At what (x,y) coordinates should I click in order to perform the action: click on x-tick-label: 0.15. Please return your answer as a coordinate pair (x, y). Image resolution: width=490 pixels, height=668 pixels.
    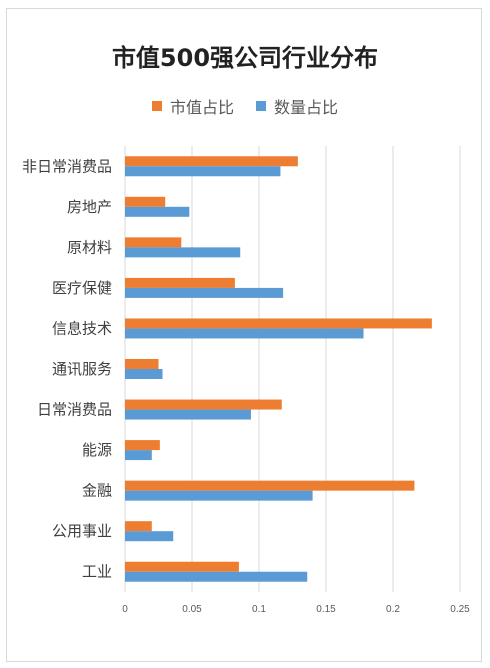
    Looking at the image, I should click on (326, 609).